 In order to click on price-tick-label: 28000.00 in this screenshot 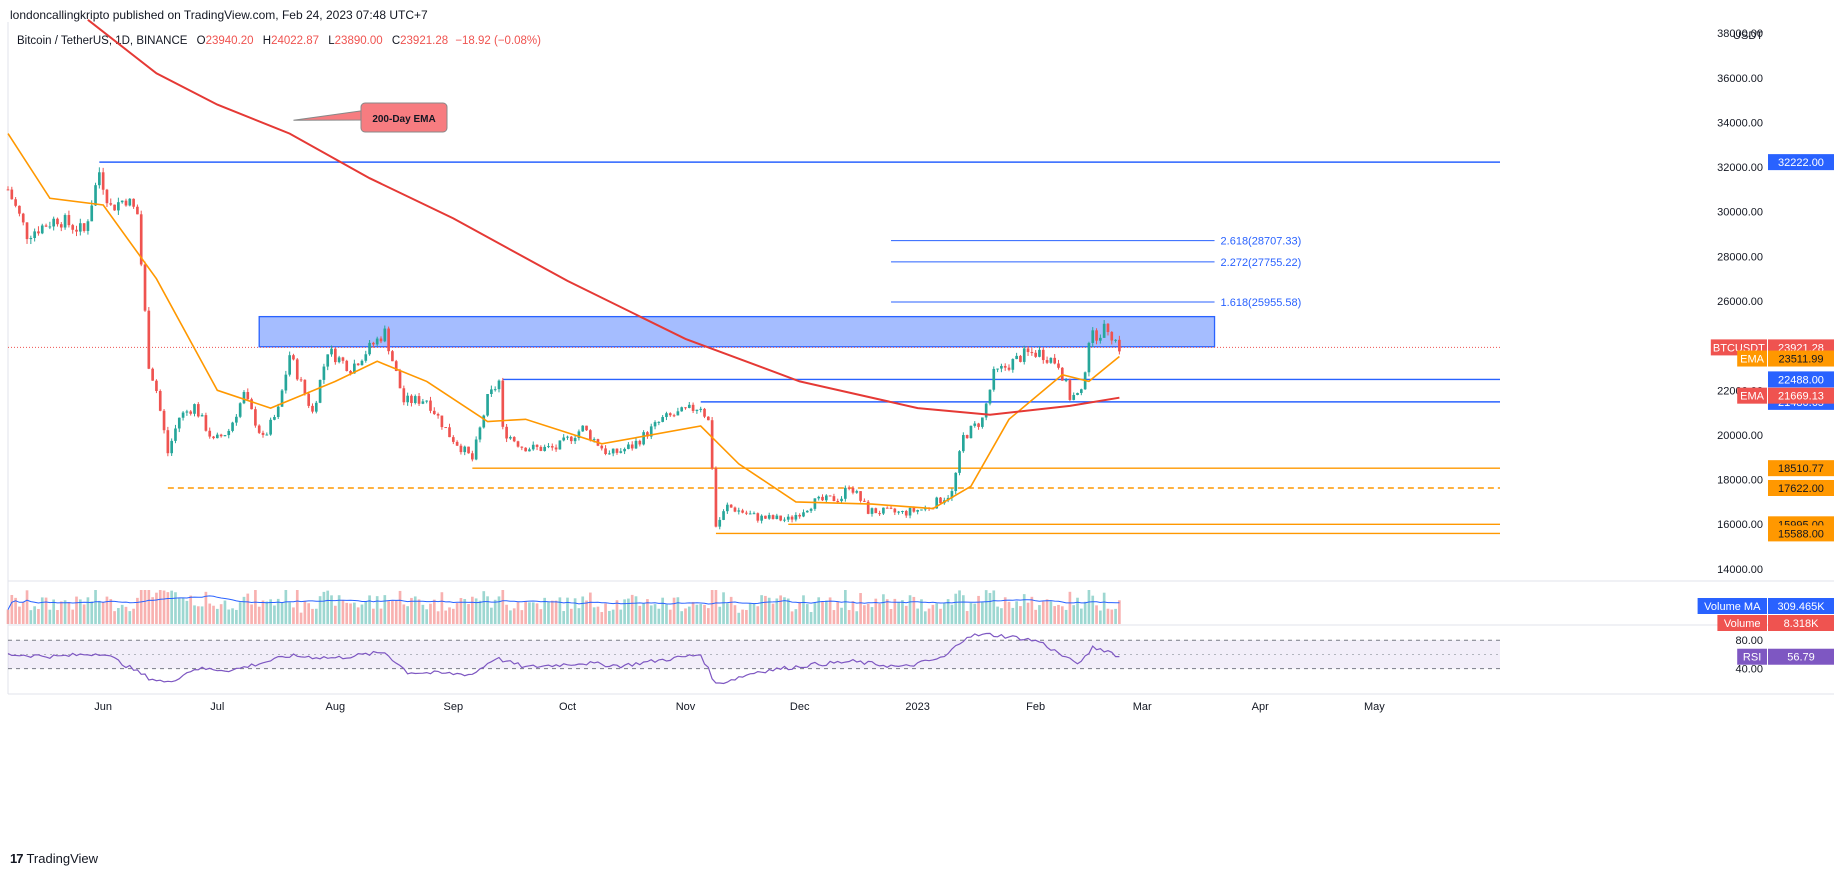, I will do `click(1740, 257)`.